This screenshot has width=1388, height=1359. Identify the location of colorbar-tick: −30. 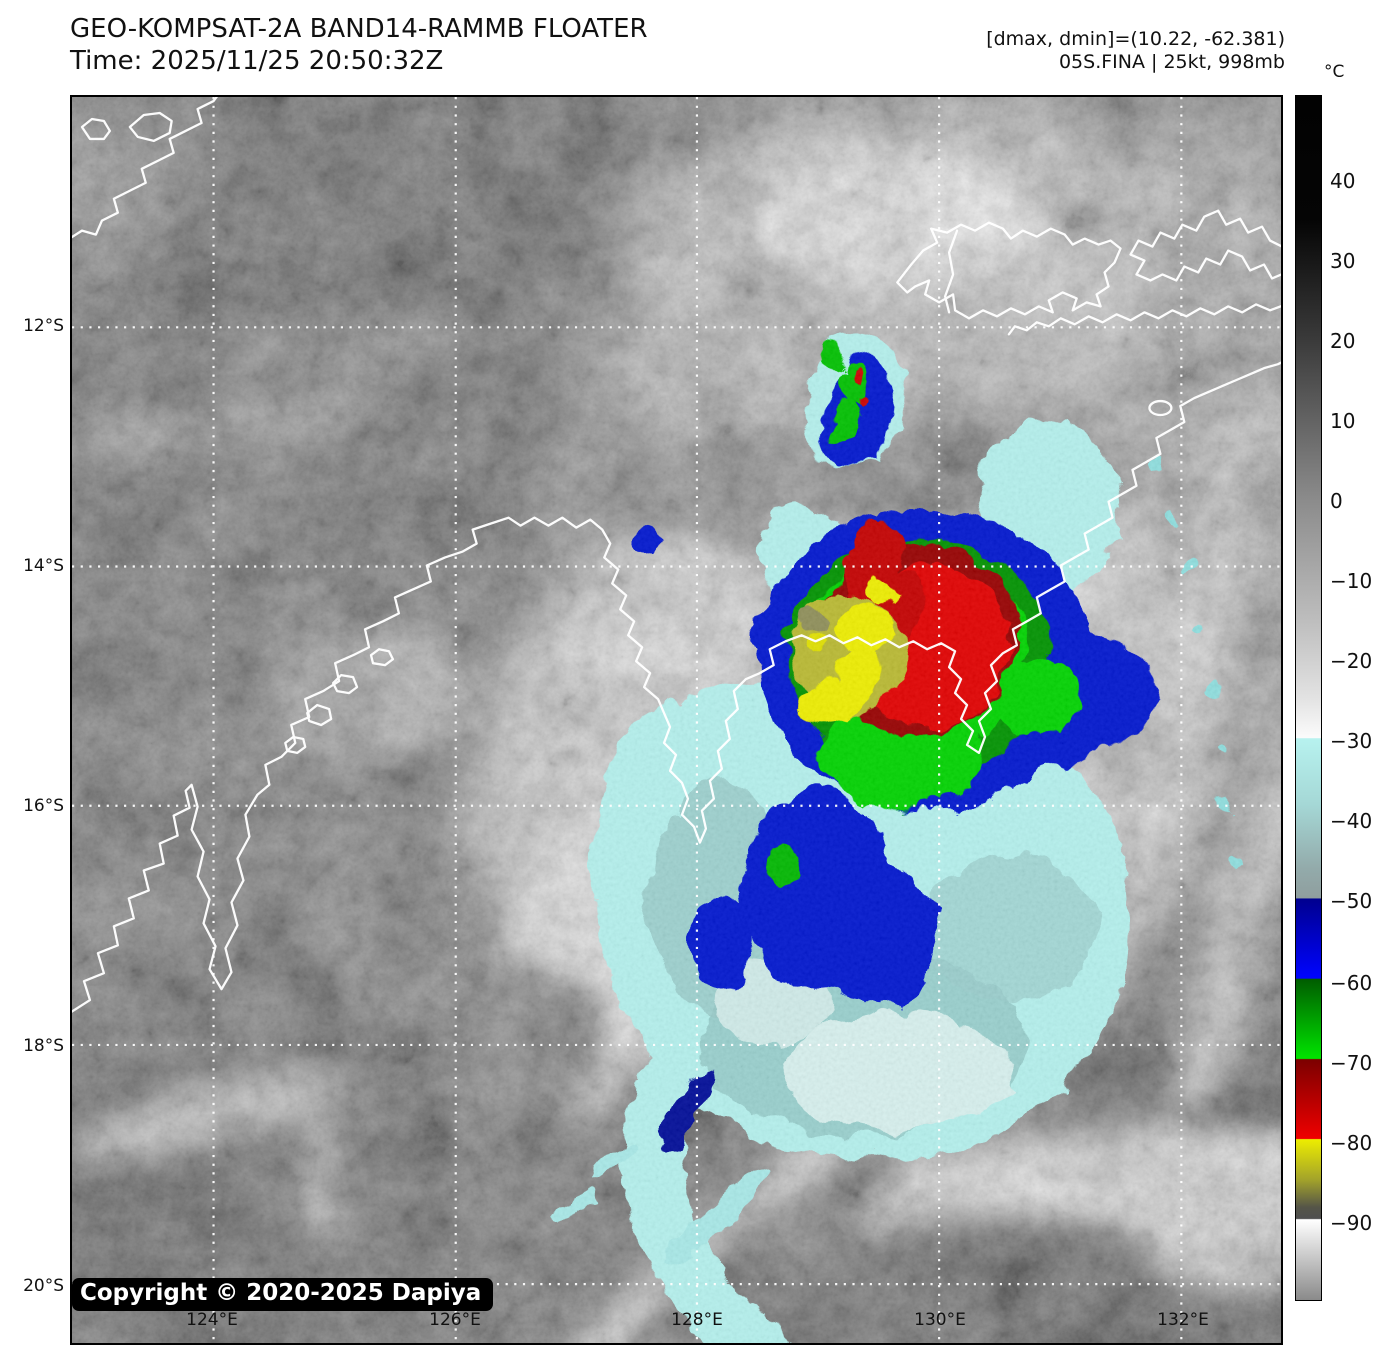
(1351, 741).